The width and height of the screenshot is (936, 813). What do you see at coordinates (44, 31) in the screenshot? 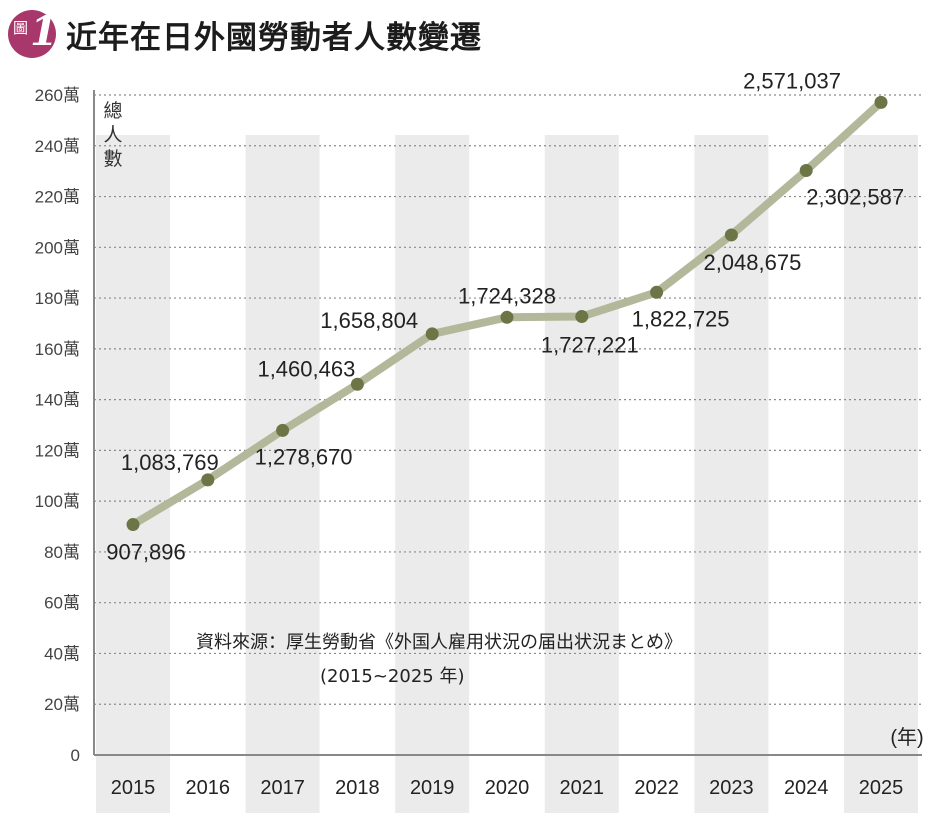
I see `badge-number: 1` at bounding box center [44, 31].